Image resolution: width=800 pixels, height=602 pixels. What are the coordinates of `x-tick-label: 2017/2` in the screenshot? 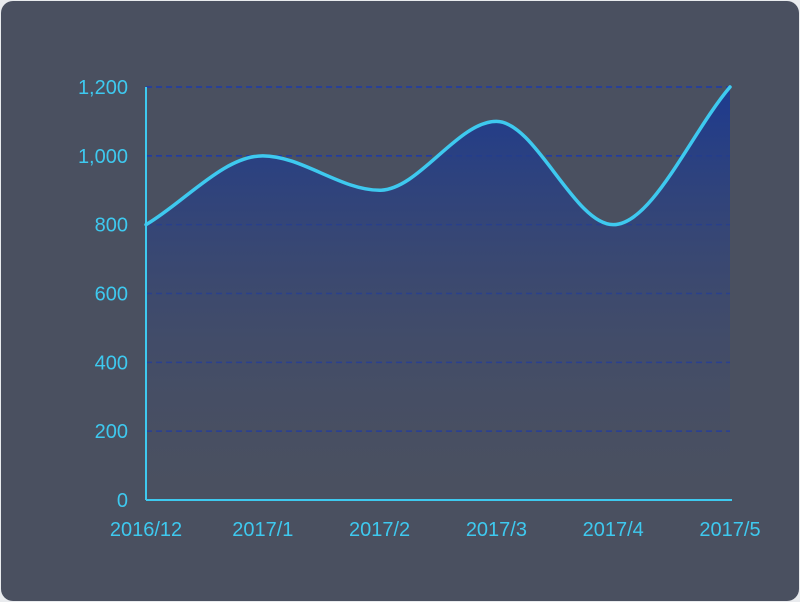 It's located at (379, 530).